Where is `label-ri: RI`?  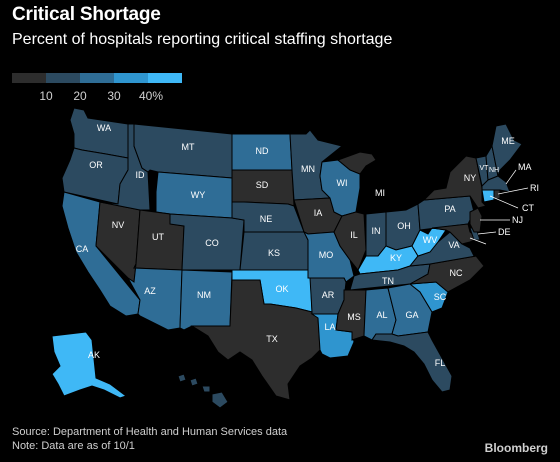
label-ri: RI is located at coordinates (534, 188).